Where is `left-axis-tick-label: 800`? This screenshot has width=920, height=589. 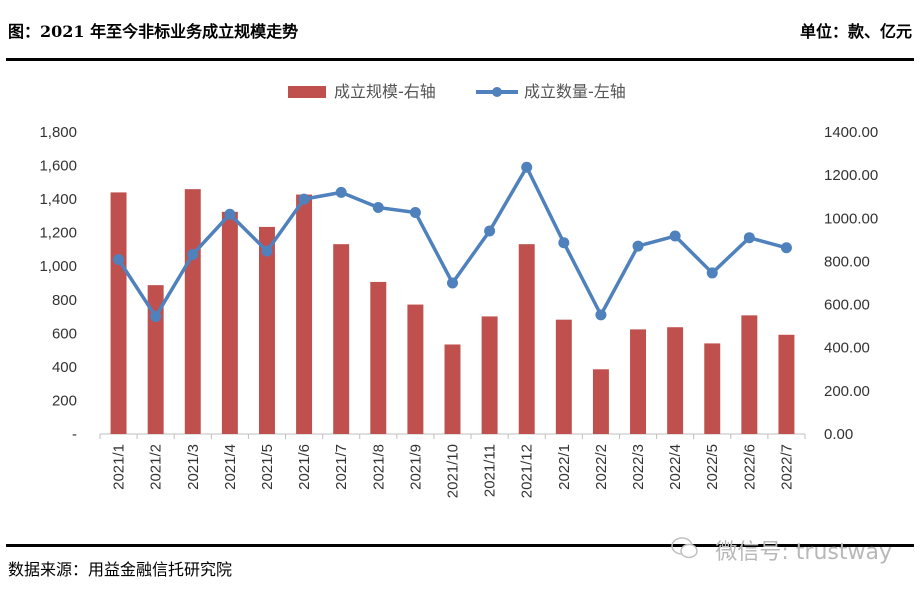 left-axis-tick-label: 800 is located at coordinates (64, 300).